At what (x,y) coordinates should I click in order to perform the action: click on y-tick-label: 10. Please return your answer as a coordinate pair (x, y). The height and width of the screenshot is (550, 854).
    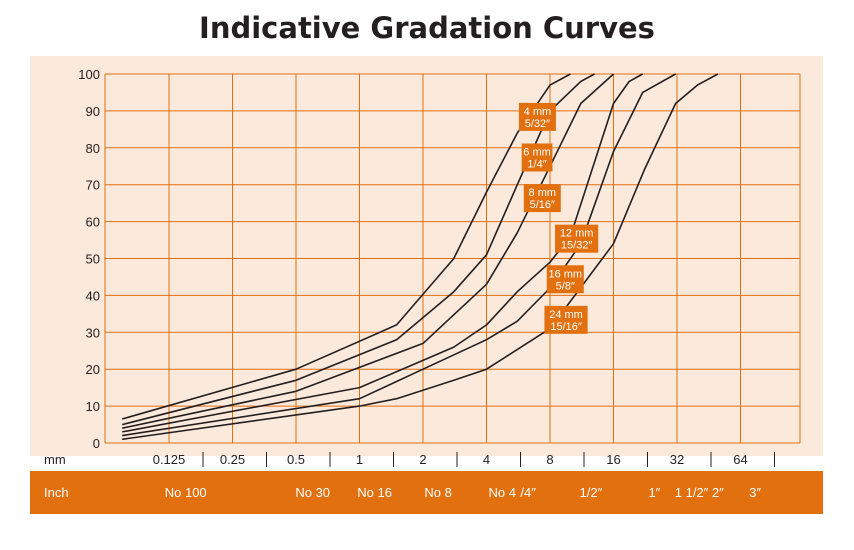
    Looking at the image, I should click on (93, 406).